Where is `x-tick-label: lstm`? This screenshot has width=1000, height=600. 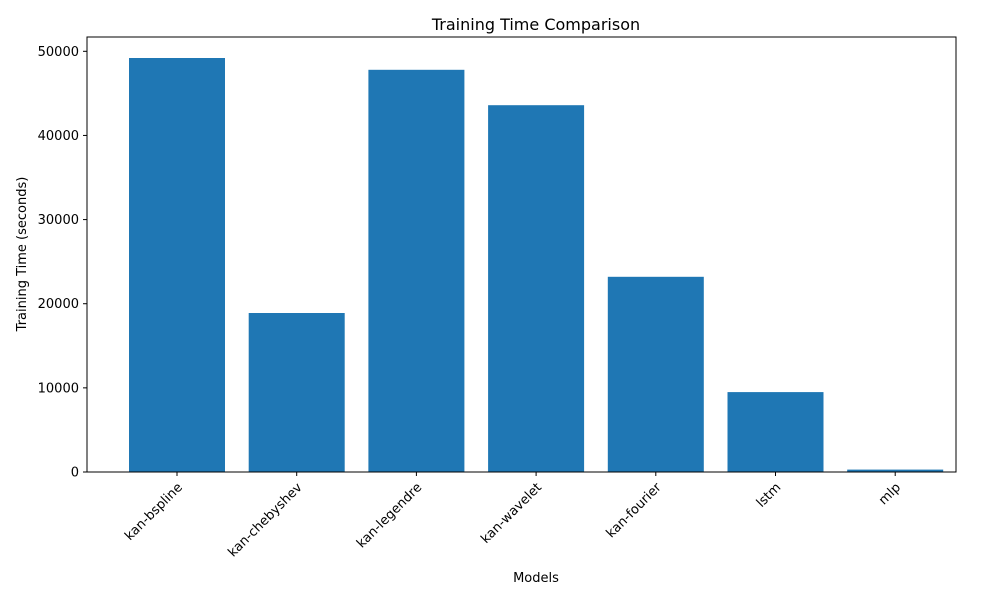
x-tick-label: lstm is located at coordinates (769, 495).